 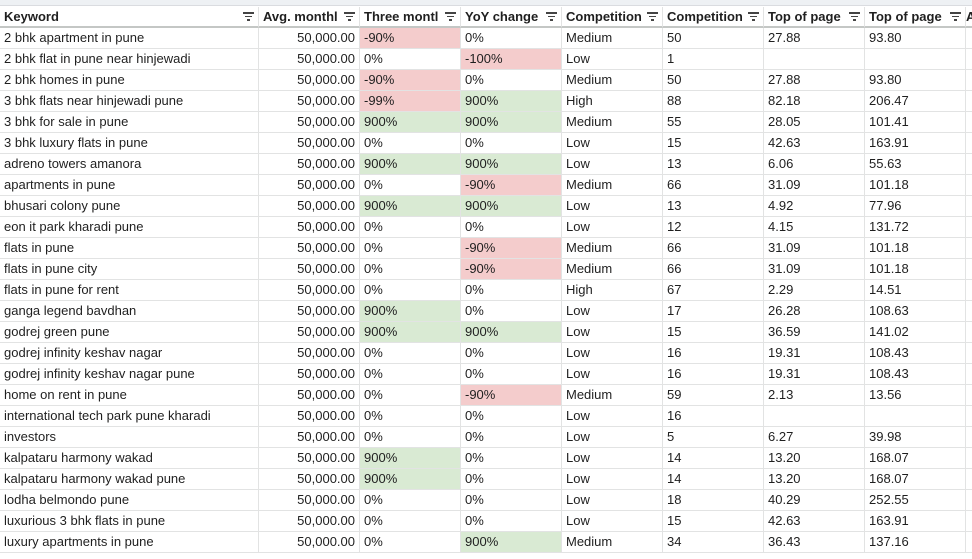 I want to click on cell-top-of-page-high: 108.63, so click(x=915, y=311).